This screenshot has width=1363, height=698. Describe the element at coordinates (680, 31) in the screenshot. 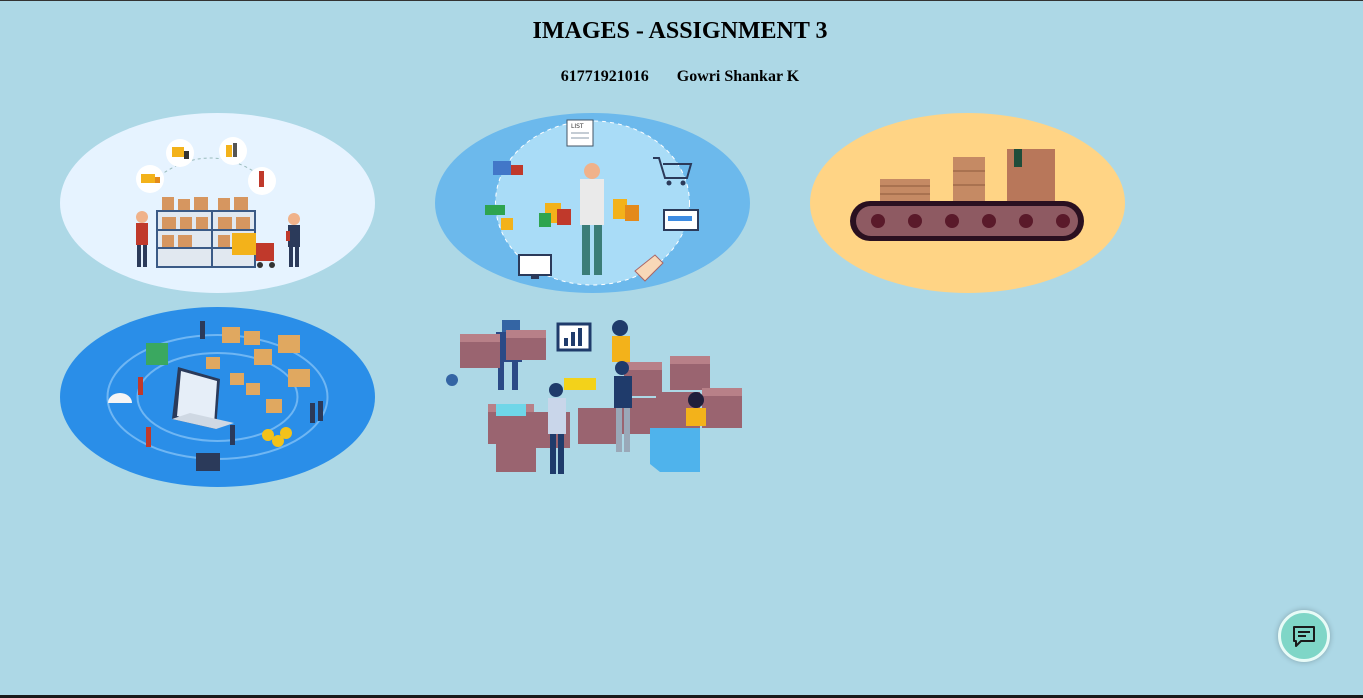

I see `page-title: IMAGES - ASSIGNMENT 3` at that location.